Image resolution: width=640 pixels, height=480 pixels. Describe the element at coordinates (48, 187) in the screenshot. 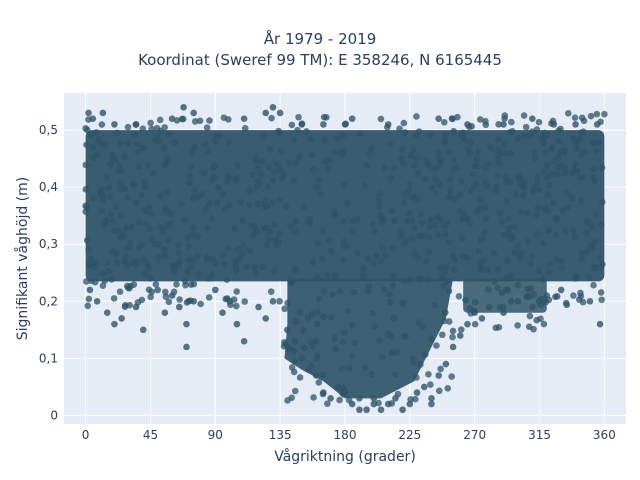

I see `y-tick-label: 0,4` at that location.